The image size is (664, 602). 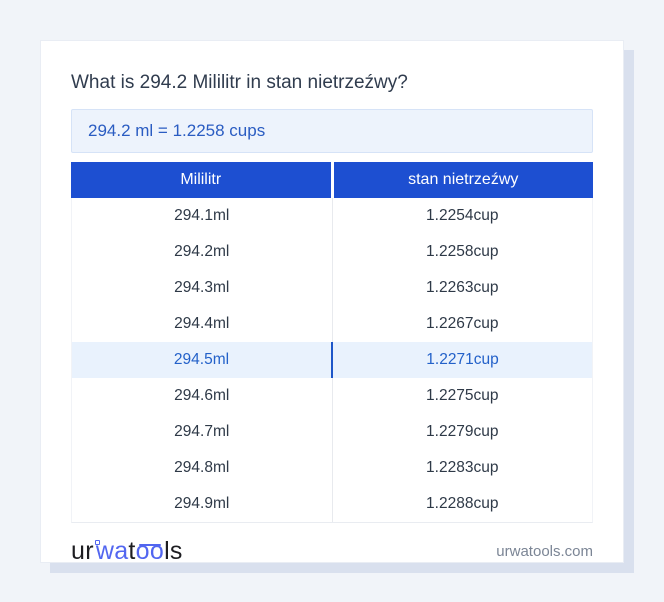 What do you see at coordinates (97, 542) in the screenshot?
I see `logo-degree-mark-icon` at bounding box center [97, 542].